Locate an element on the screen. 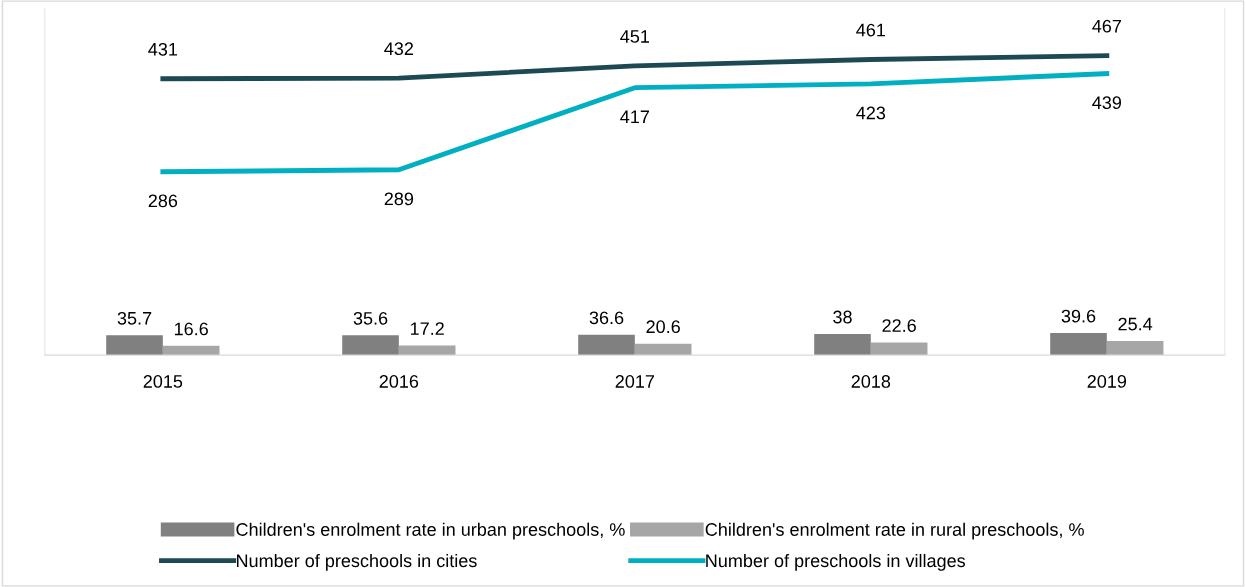 The image size is (1246, 587). data-label: 39.6 is located at coordinates (1078, 316).